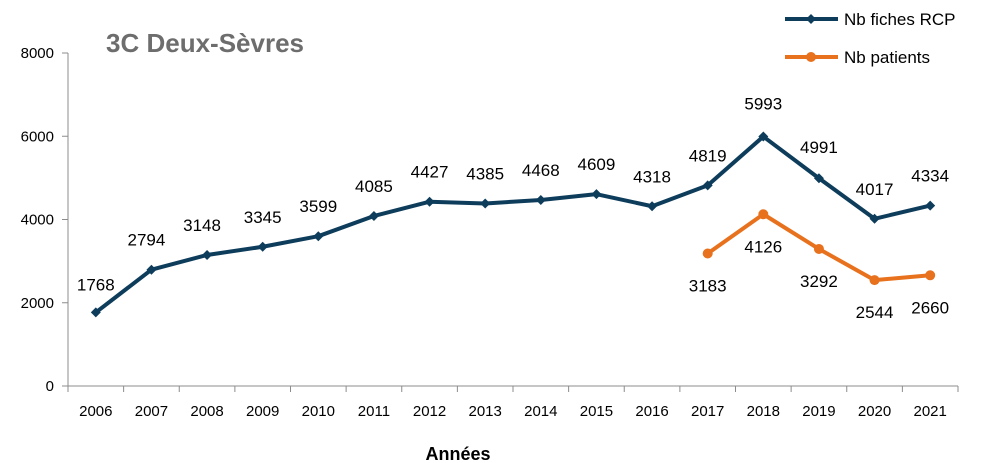 The width and height of the screenshot is (981, 463). What do you see at coordinates (540, 411) in the screenshot?
I see `x-tick-label: 2014` at bounding box center [540, 411].